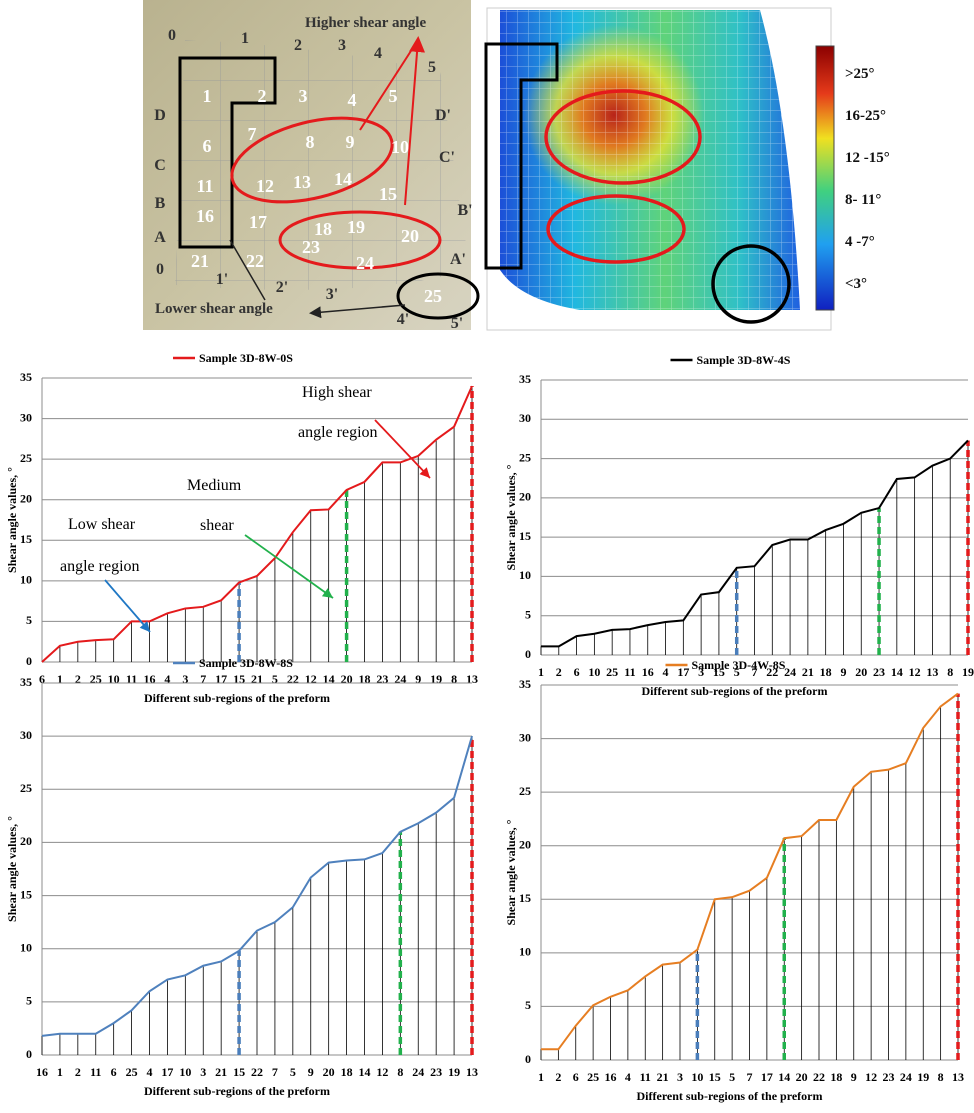 This screenshot has height=1113, width=974. Describe the element at coordinates (311, 1072) in the screenshot. I see `x-tick-label: 9` at that location.